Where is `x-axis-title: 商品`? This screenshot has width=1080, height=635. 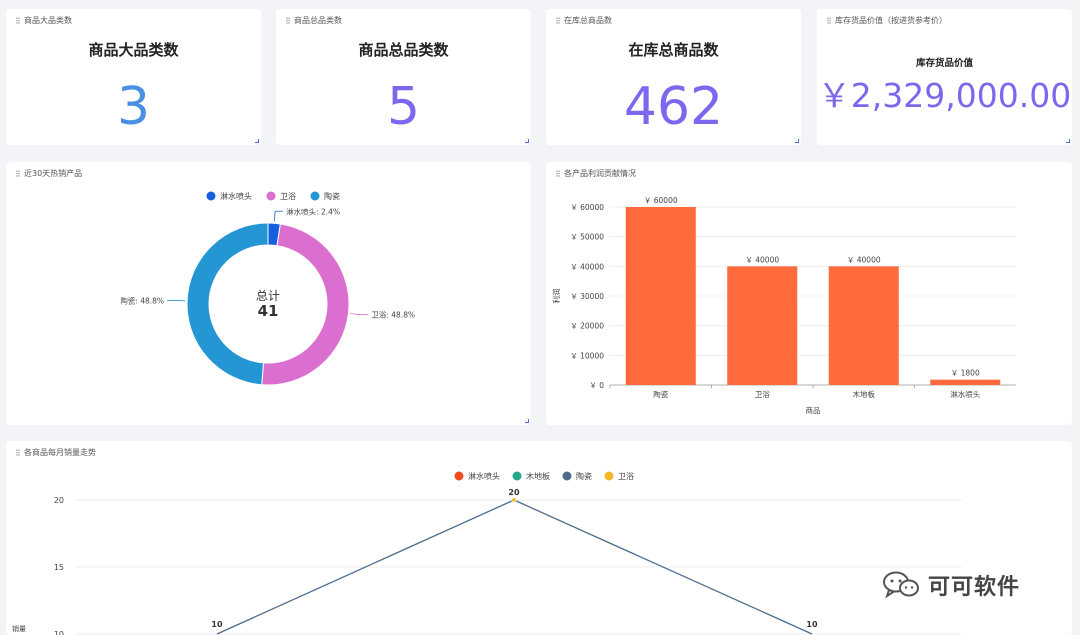
x-axis-title: 商品 is located at coordinates (813, 410).